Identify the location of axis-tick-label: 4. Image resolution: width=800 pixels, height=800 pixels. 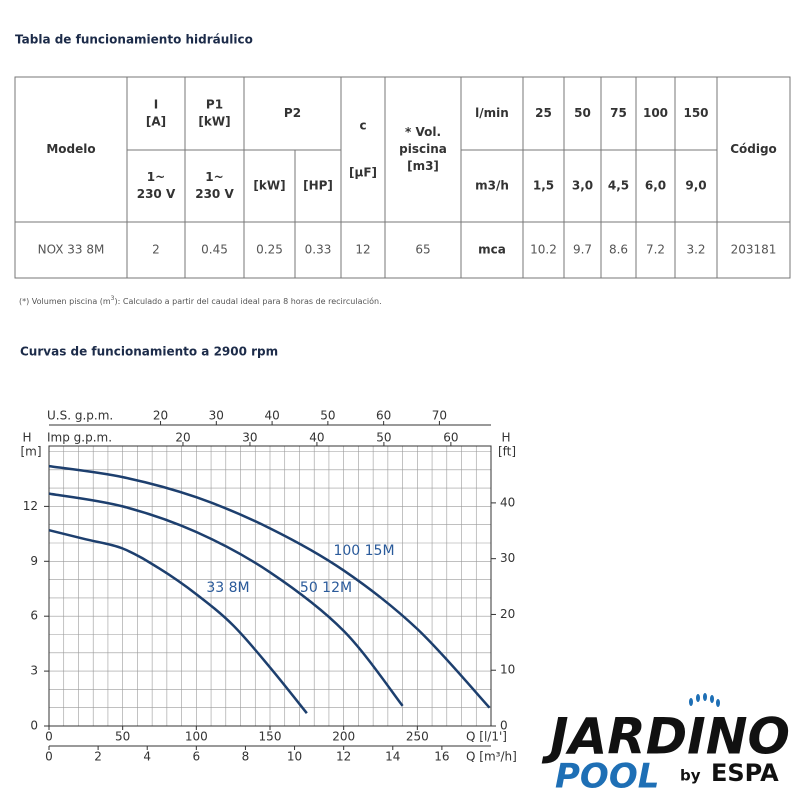
(147, 757).